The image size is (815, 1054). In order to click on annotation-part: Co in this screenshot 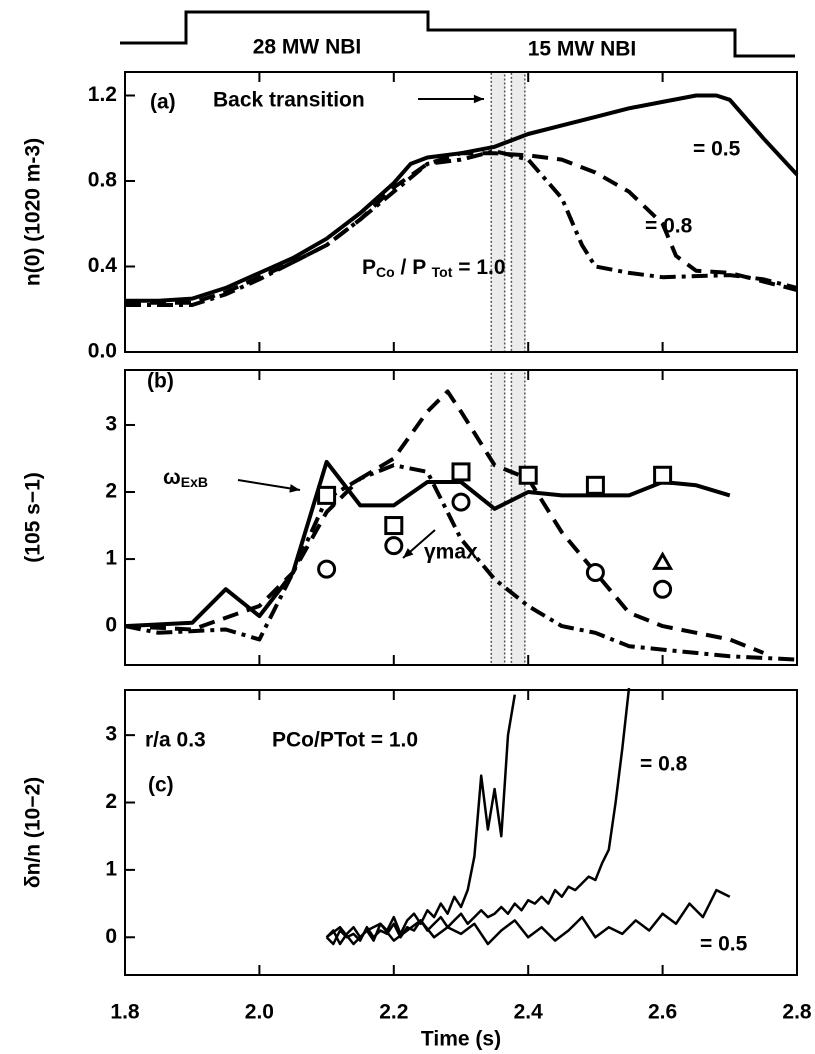, I will do `click(385, 272)`.